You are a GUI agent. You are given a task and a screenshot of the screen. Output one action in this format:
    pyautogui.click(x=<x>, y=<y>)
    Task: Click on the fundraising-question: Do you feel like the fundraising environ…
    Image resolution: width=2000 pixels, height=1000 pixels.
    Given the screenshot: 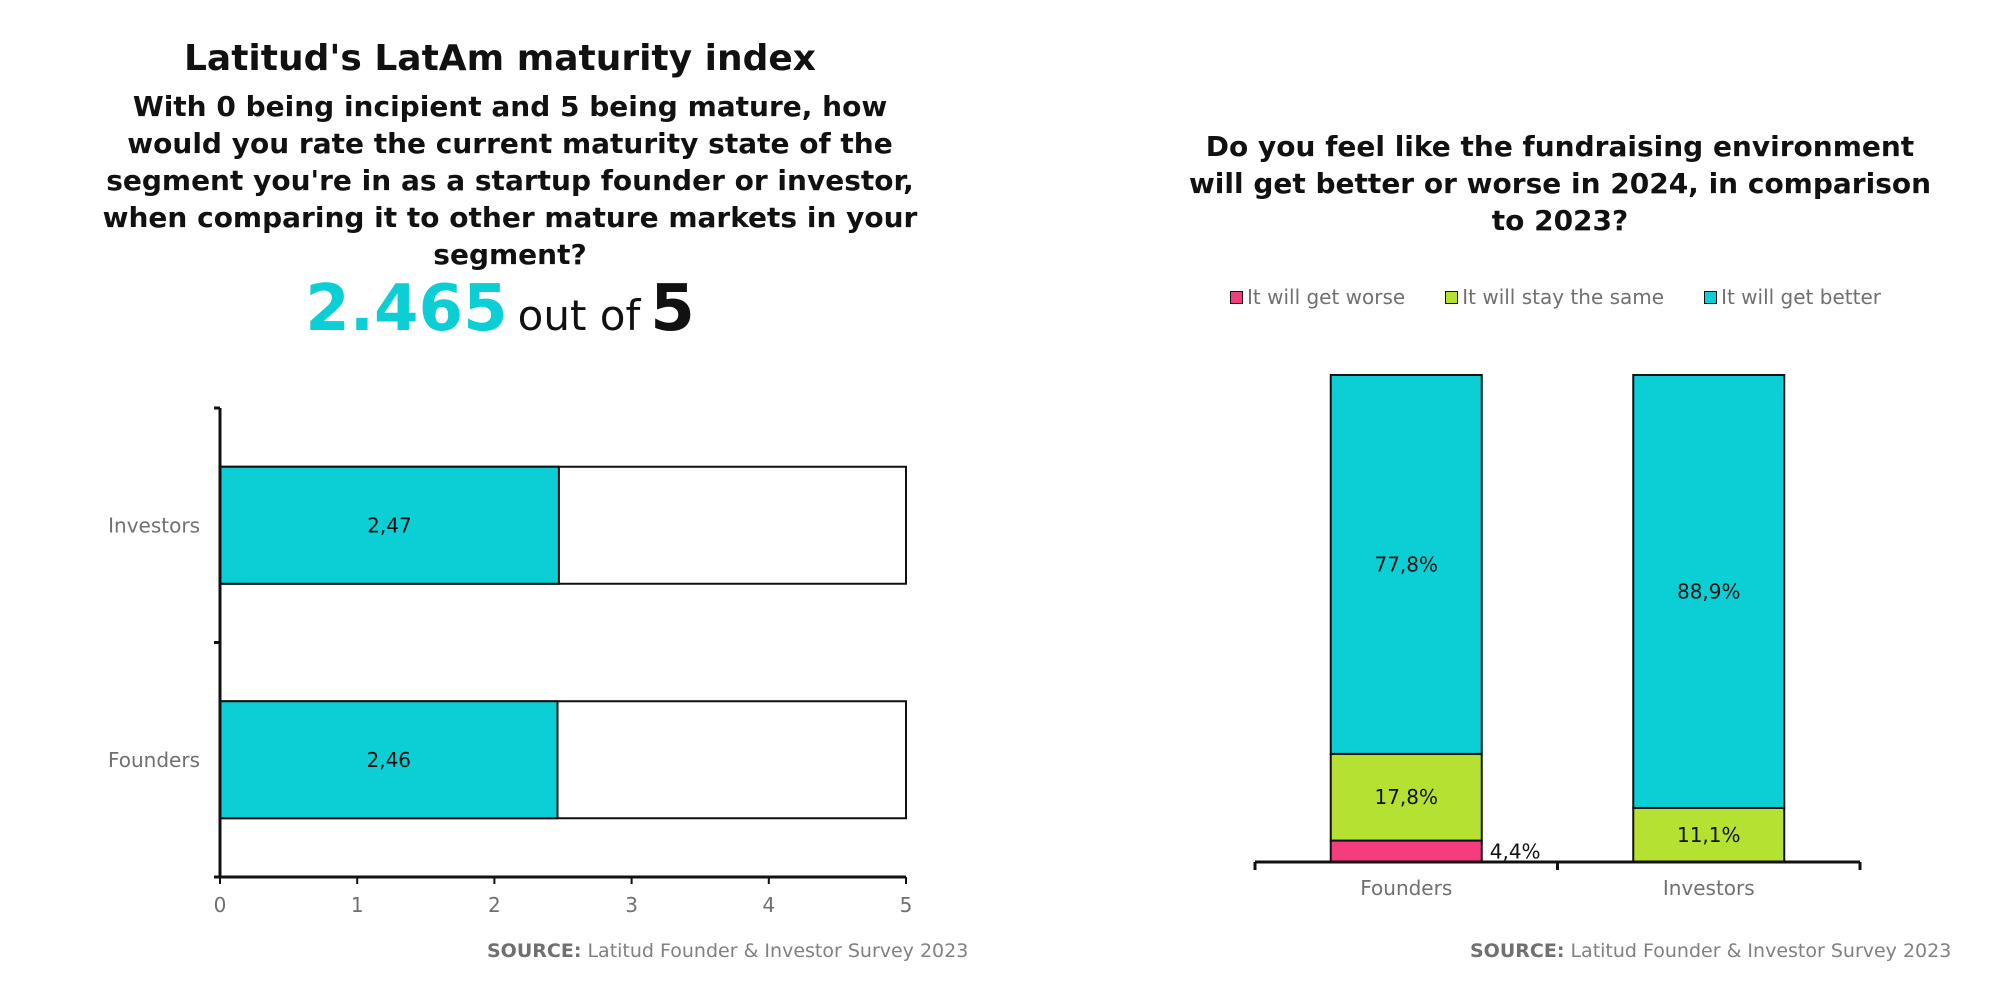 What is the action you would take?
    pyautogui.click(x=1560, y=183)
    